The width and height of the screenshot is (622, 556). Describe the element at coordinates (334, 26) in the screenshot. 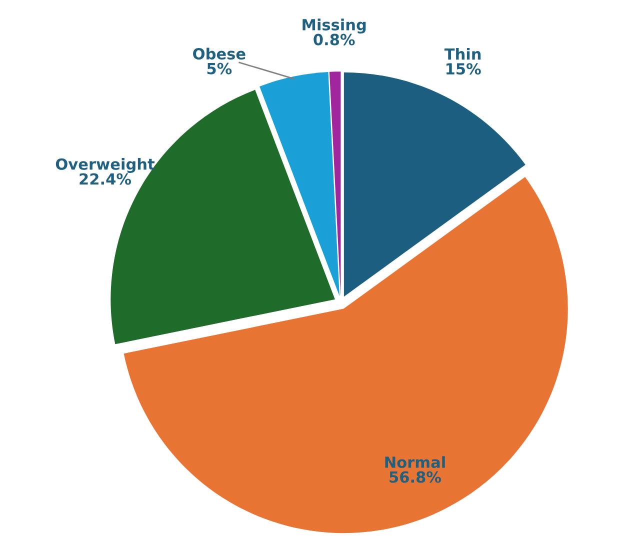

I see `slice-label: Missing` at that location.